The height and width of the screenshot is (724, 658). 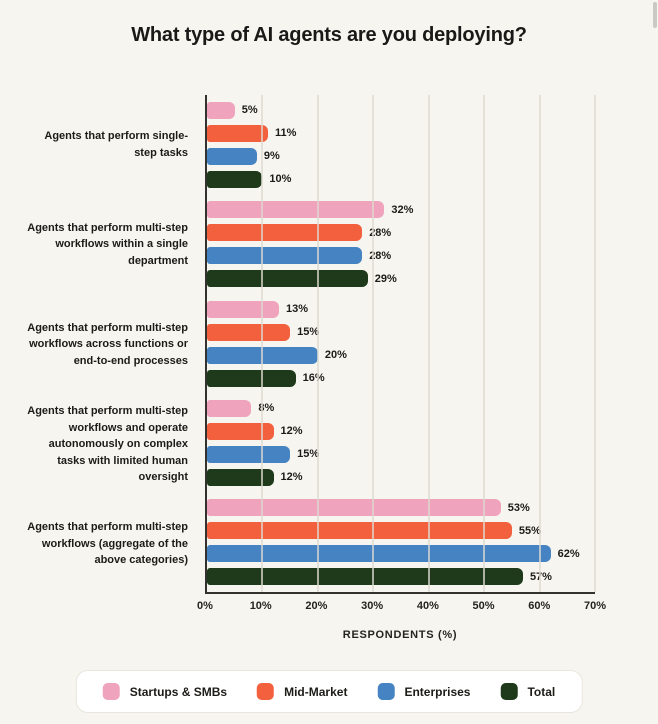 I want to click on bar-row: 57%, so click(x=401, y=577).